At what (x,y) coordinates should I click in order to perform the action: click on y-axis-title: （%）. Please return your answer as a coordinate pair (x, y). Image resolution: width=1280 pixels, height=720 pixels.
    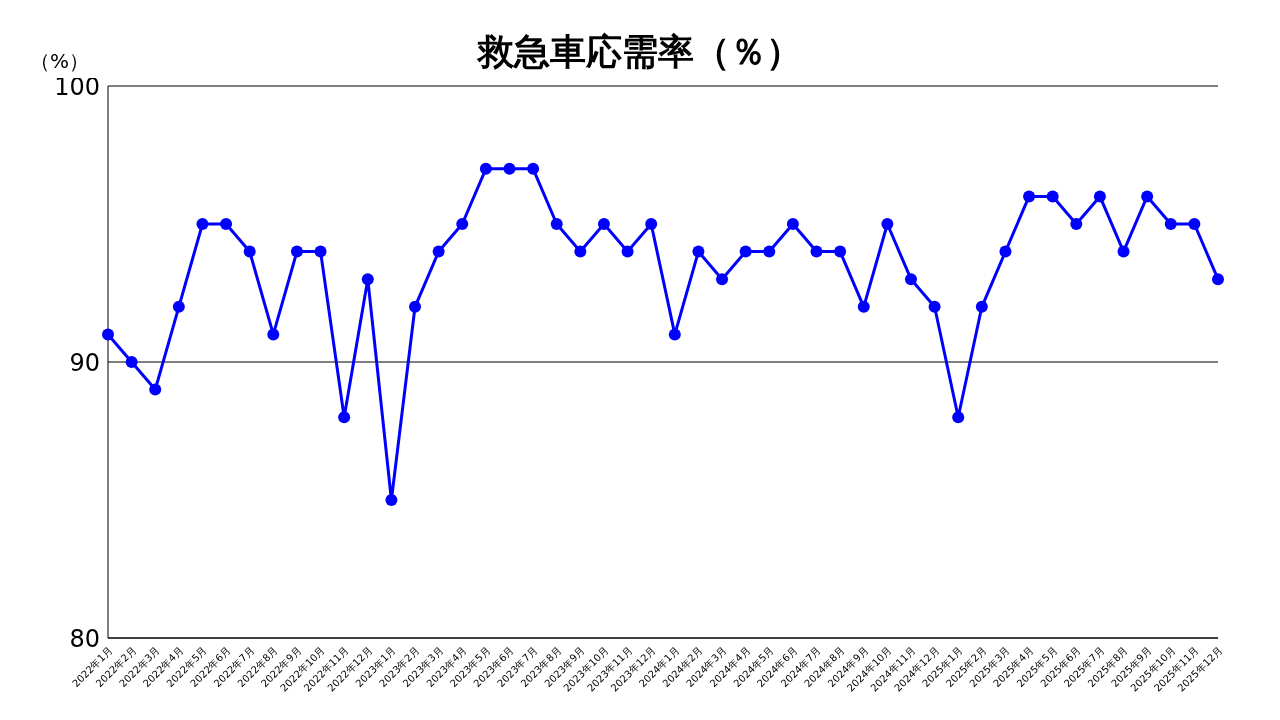
    Looking at the image, I should click on (60, 61).